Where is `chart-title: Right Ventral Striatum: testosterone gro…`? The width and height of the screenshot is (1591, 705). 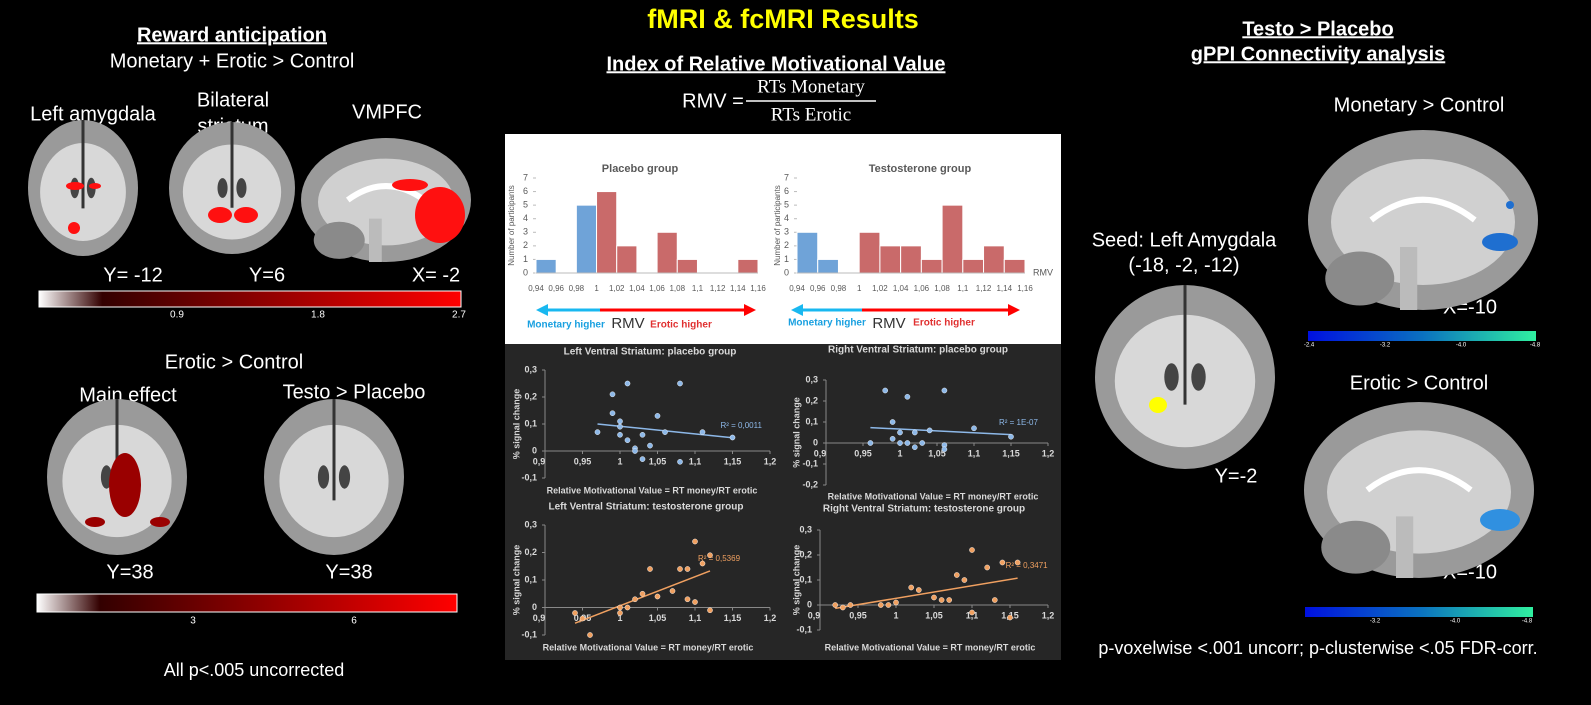
chart-title: Right Ventral Striatum: testosterone gro… is located at coordinates (924, 509).